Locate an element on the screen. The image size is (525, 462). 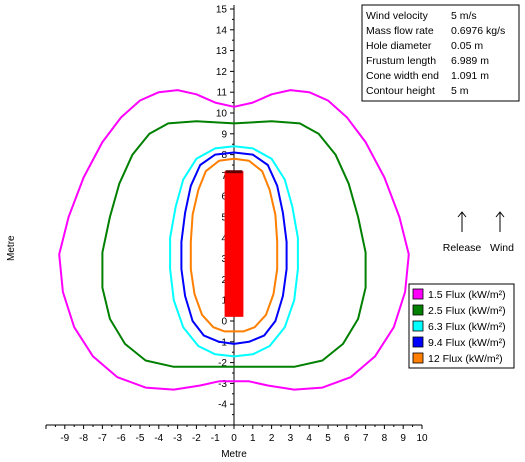
info-label: Hole diameter is located at coordinates (399, 46).